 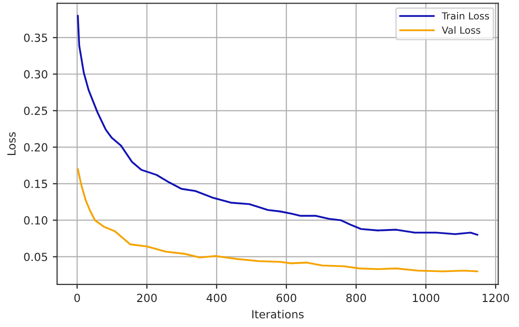 I want to click on y-tick-label: 0.35, so click(x=36, y=38).